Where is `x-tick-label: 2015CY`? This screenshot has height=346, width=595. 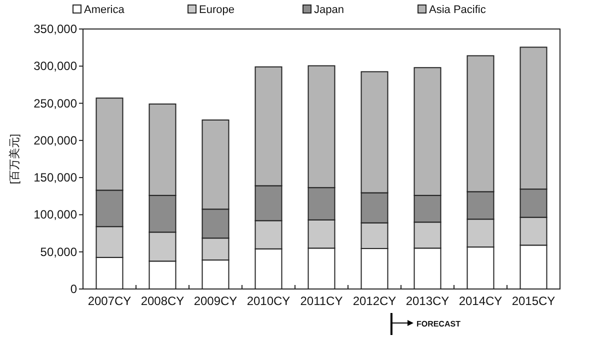 x-tick-label: 2015CY is located at coordinates (534, 301).